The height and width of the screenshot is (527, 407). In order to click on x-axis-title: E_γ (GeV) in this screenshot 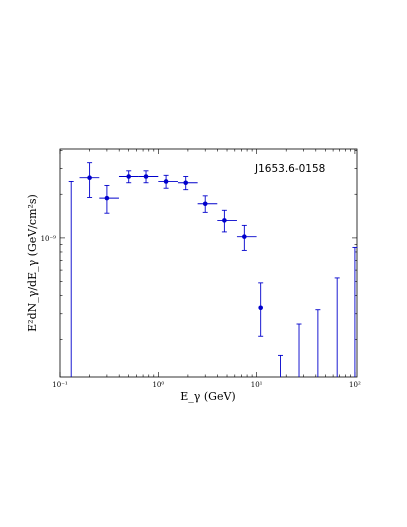, I will do `click(207, 396)`.